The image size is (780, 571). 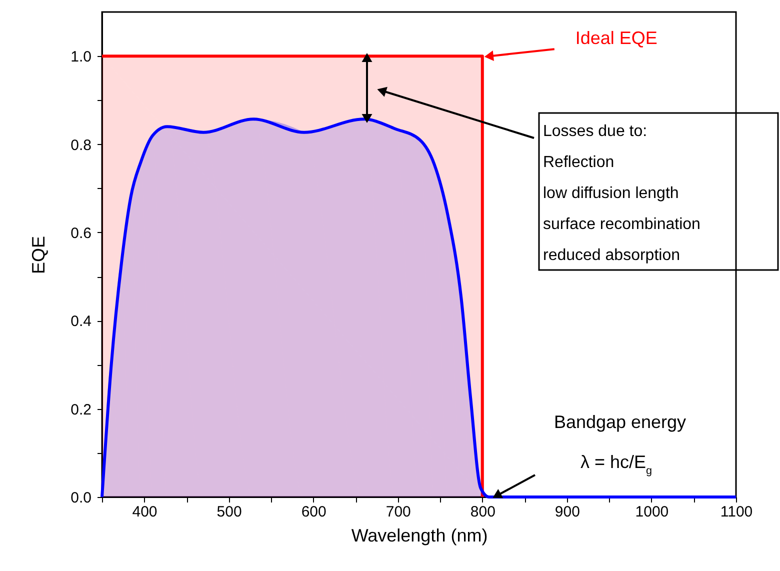 What do you see at coordinates (621, 193) in the screenshot?
I see `annotation: Losses due to: Reflection low diffusion length surface recombination reduced absorption` at bounding box center [621, 193].